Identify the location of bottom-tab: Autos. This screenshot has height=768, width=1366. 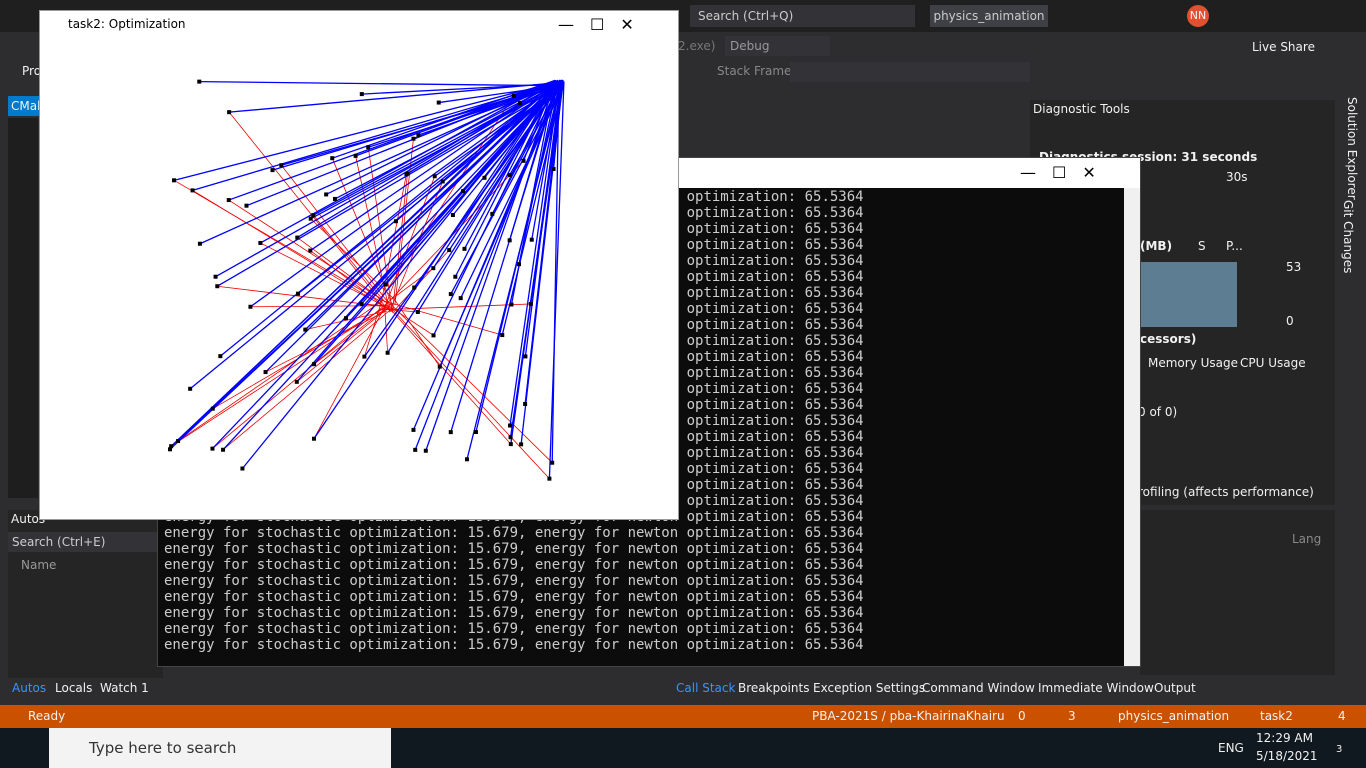
(29, 688).